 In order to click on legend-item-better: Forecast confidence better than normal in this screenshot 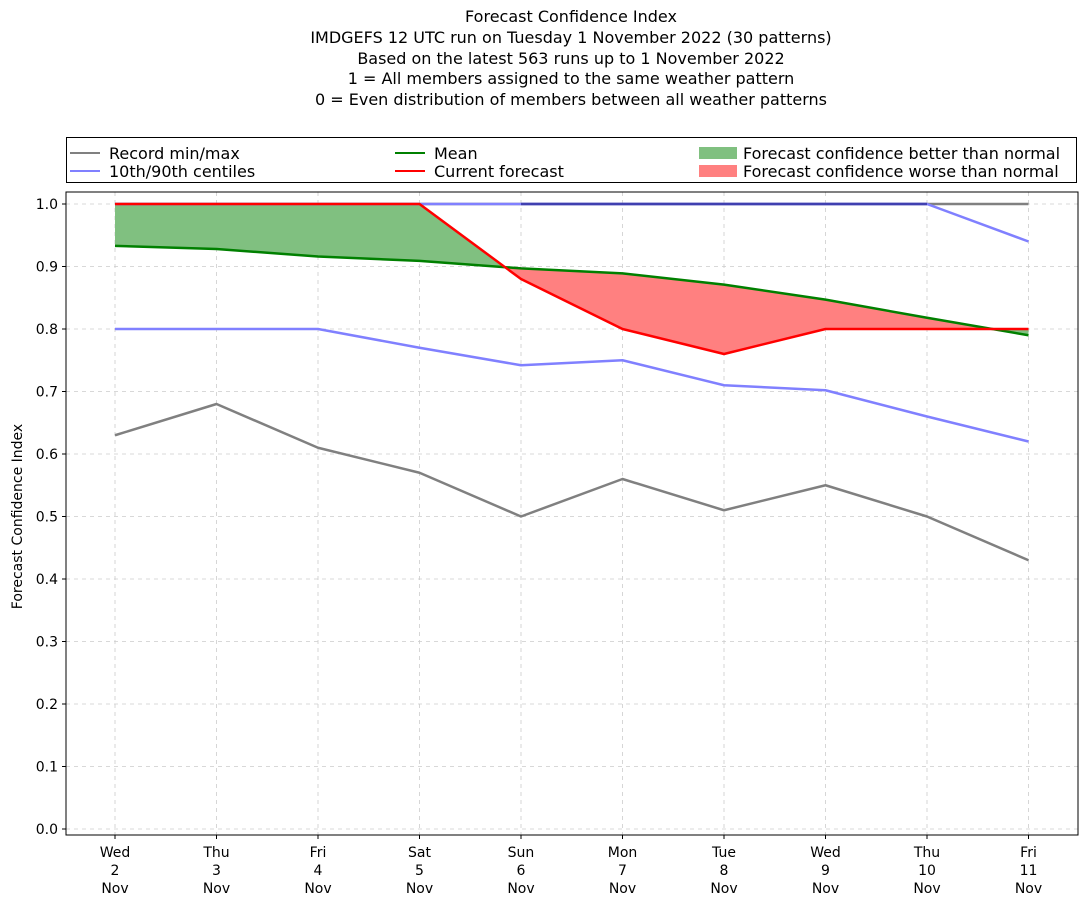, I will do `click(880, 153)`.